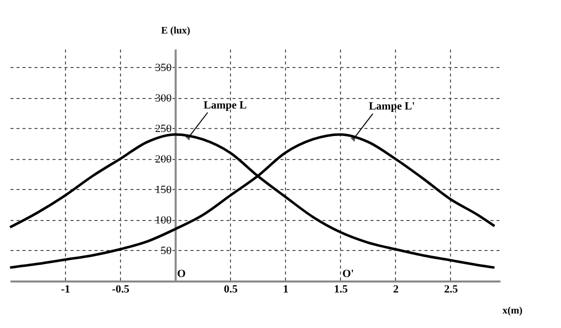 This screenshot has width=561, height=328. I want to click on x-tick-label: 2.5, so click(451, 290).